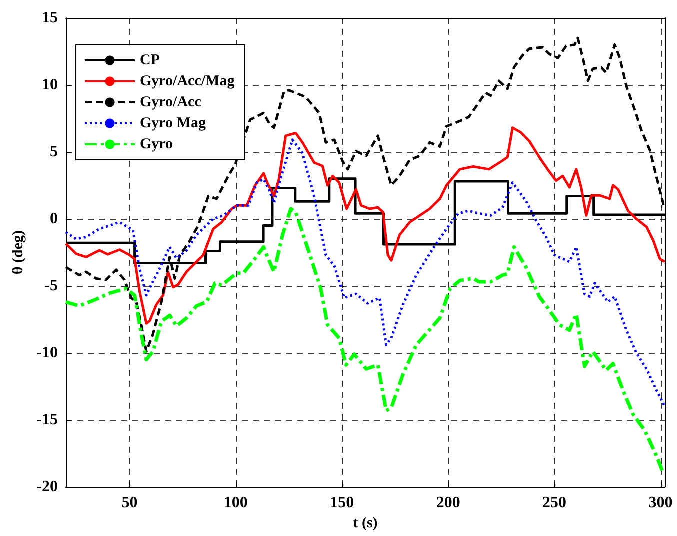  I want to click on legend-label: Gyro Mag, so click(173, 124).